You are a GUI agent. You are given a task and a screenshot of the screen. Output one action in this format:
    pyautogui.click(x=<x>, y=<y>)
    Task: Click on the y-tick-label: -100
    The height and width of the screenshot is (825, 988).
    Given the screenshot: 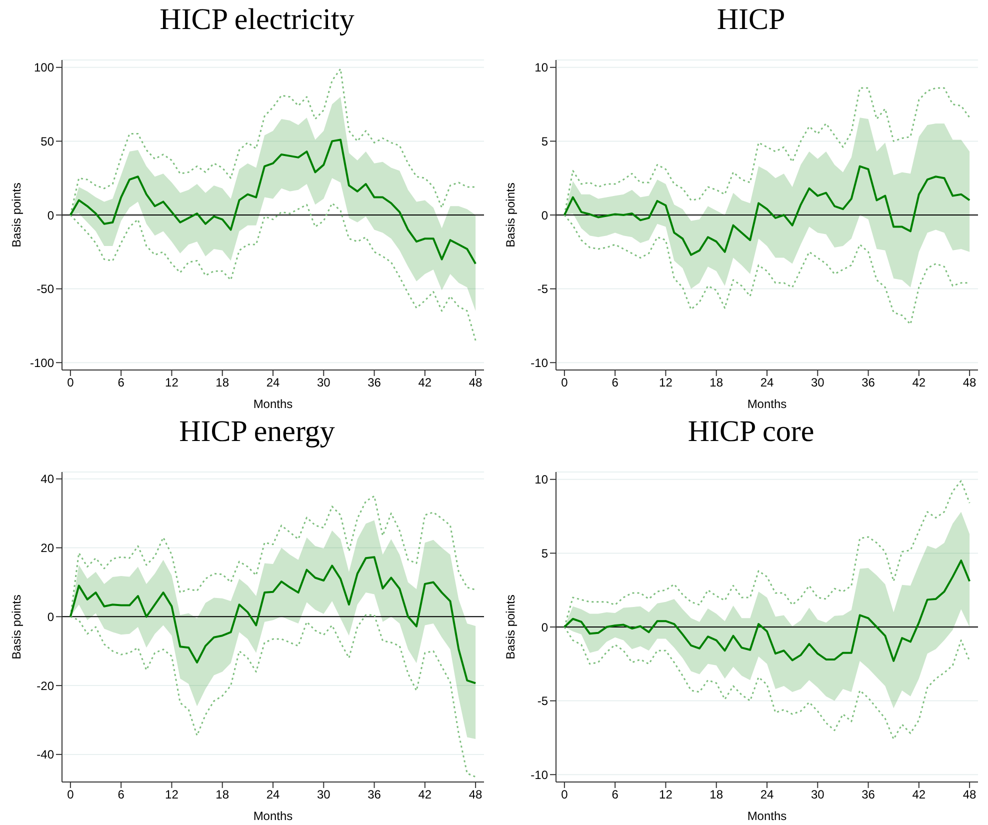 What is the action you would take?
    pyautogui.click(x=42, y=363)
    